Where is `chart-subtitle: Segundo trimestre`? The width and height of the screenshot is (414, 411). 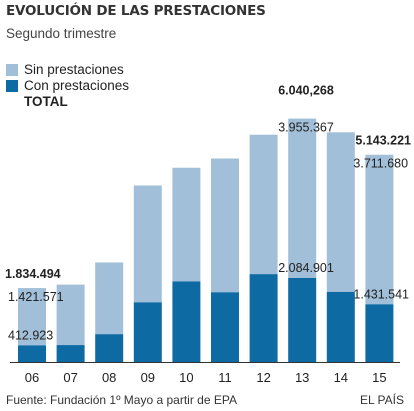 chart-subtitle: Segundo trimestre is located at coordinates (61, 33).